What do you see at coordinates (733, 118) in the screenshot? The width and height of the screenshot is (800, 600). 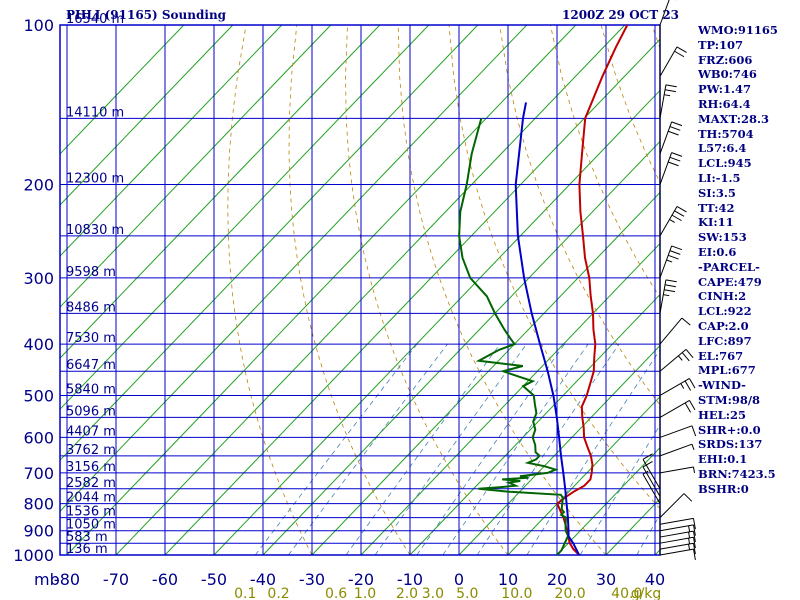 I see `index-item: MAXT:28.3` at bounding box center [733, 118].